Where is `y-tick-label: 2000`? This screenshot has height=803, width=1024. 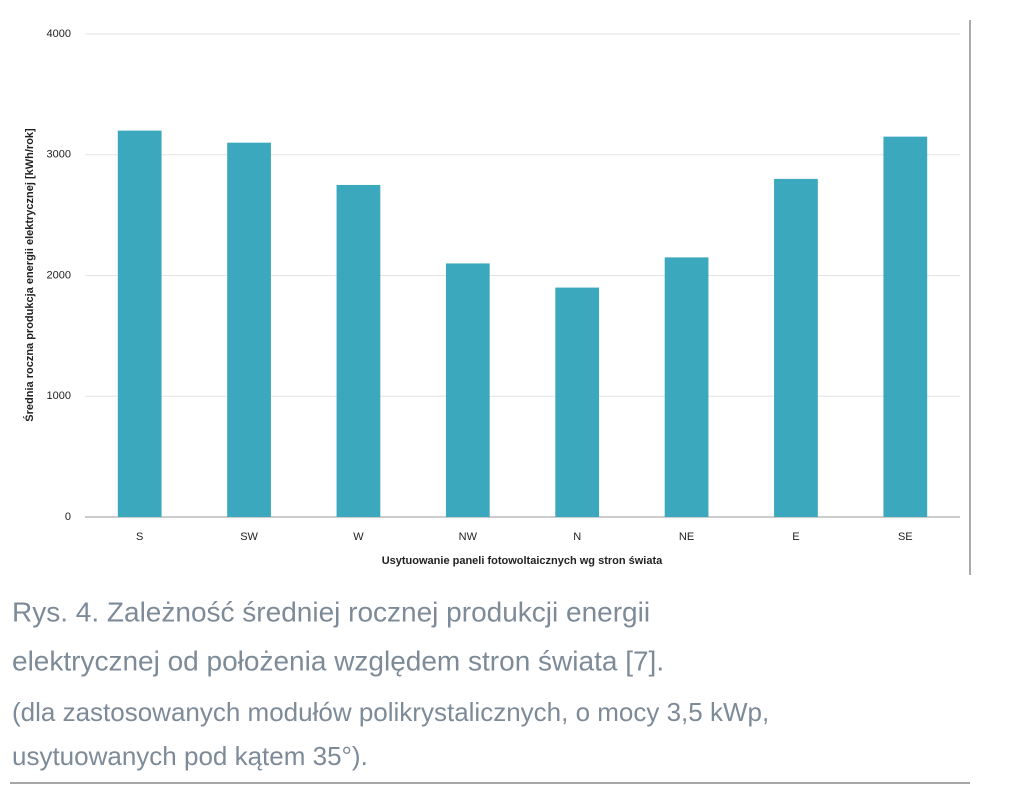 y-tick-label: 2000 is located at coordinates (59, 275).